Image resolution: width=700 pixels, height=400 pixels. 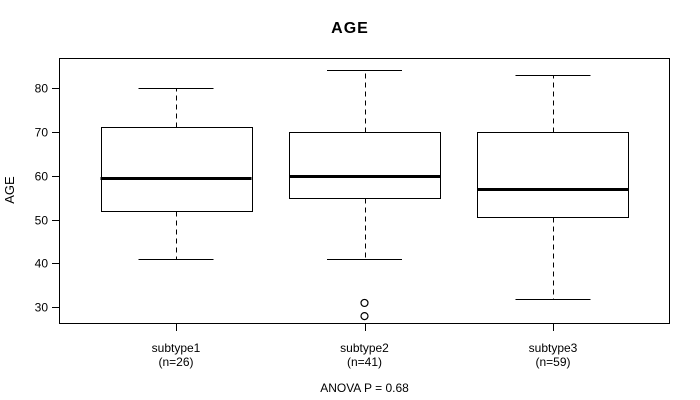 What do you see at coordinates (42, 89) in the screenshot?
I see `y-tick-label: 80` at bounding box center [42, 89].